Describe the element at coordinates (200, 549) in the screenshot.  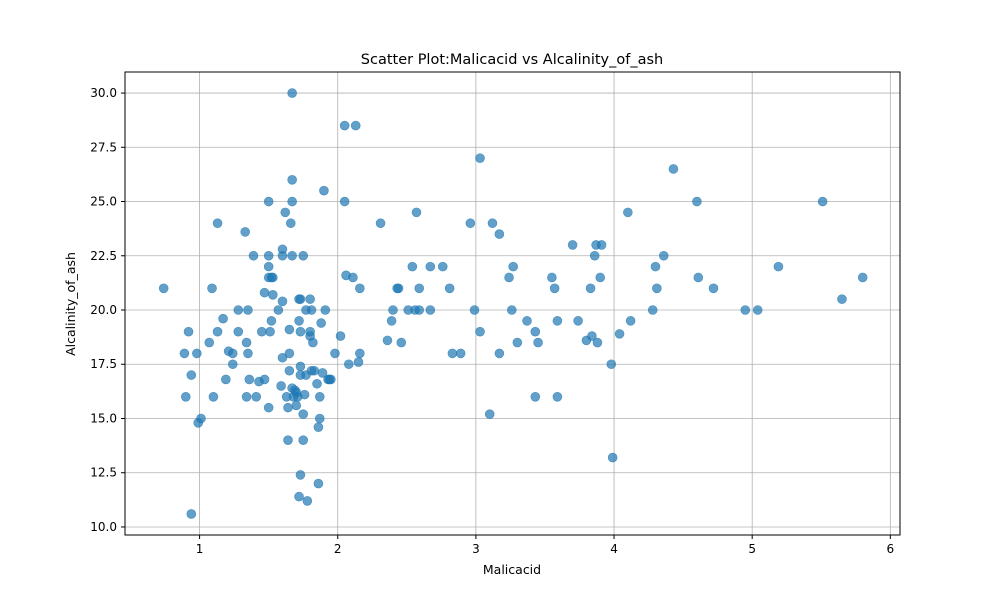
I see `x-tick-label: 1` at that location.